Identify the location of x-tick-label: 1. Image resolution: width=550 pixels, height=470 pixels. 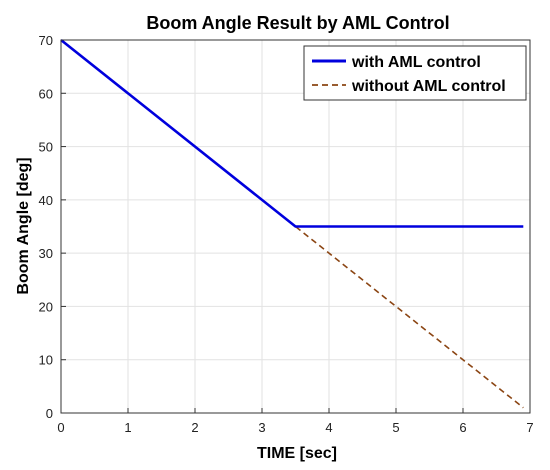
(127, 427).